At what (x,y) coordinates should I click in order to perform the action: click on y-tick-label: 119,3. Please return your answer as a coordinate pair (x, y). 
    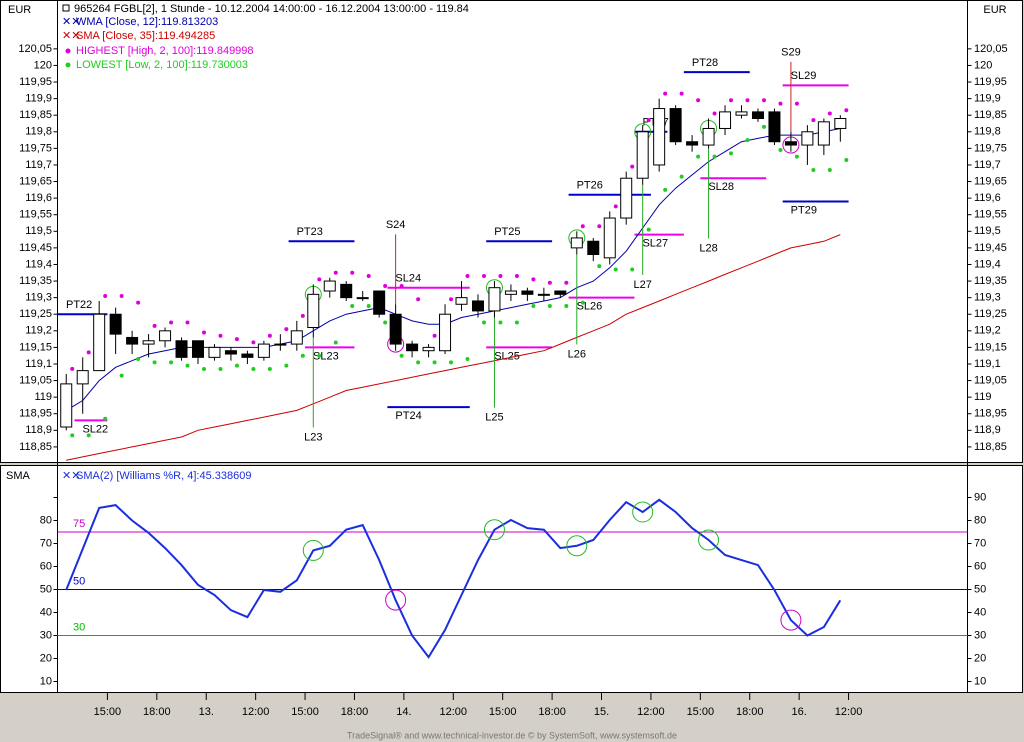
    Looking at the image, I should click on (987, 298).